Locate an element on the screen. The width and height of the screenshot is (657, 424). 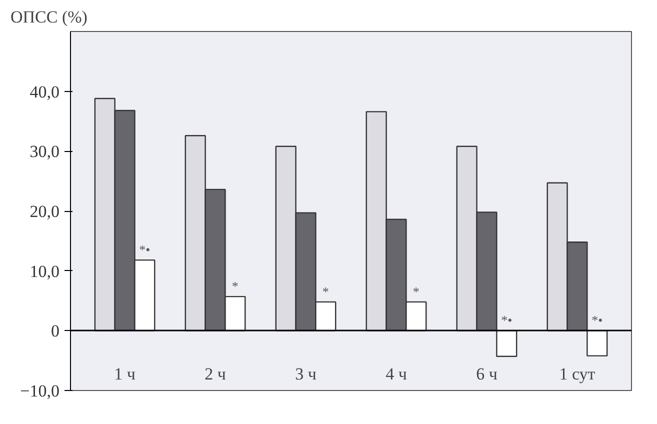
y-tick-label: 20,0 is located at coordinates (45, 211).